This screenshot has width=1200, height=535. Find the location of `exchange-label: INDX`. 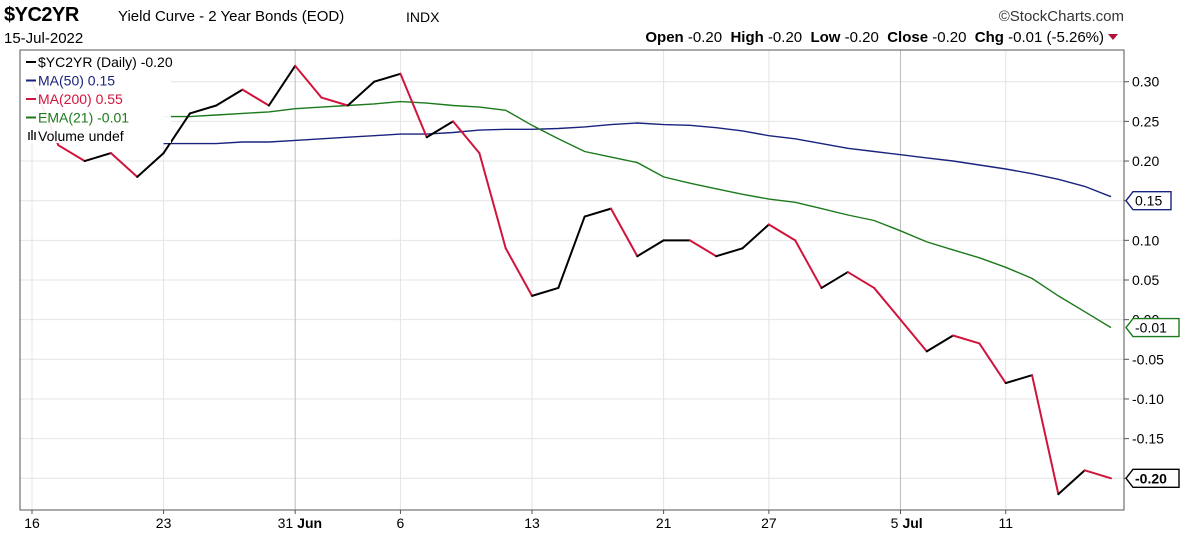

exchange-label: INDX is located at coordinates (423, 17).